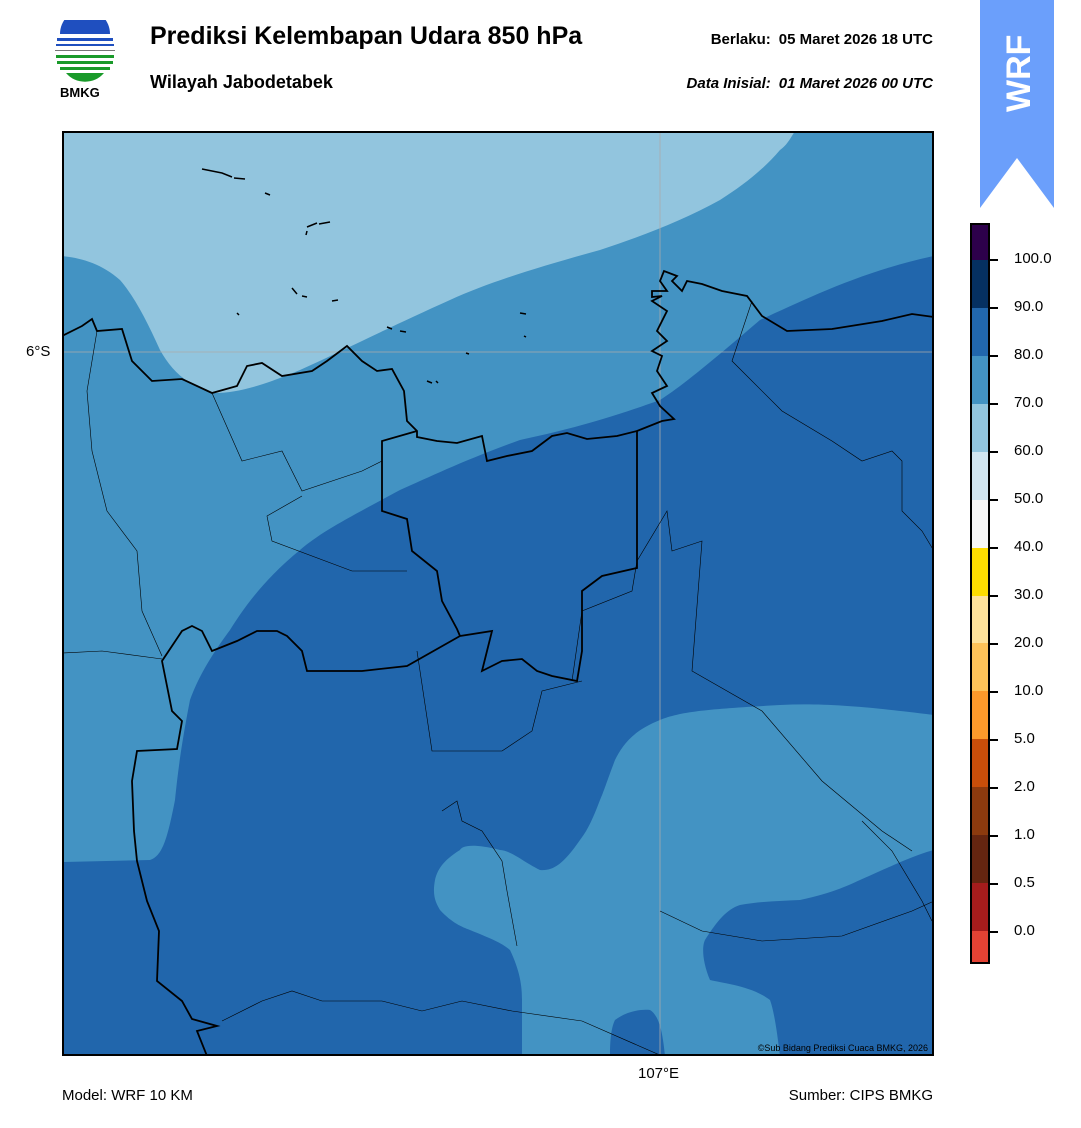 Image resolution: width=1081 pixels, height=1128 pixels. Describe the element at coordinates (1029, 690) in the screenshot. I see `colorbar-label: 10.0` at that location.